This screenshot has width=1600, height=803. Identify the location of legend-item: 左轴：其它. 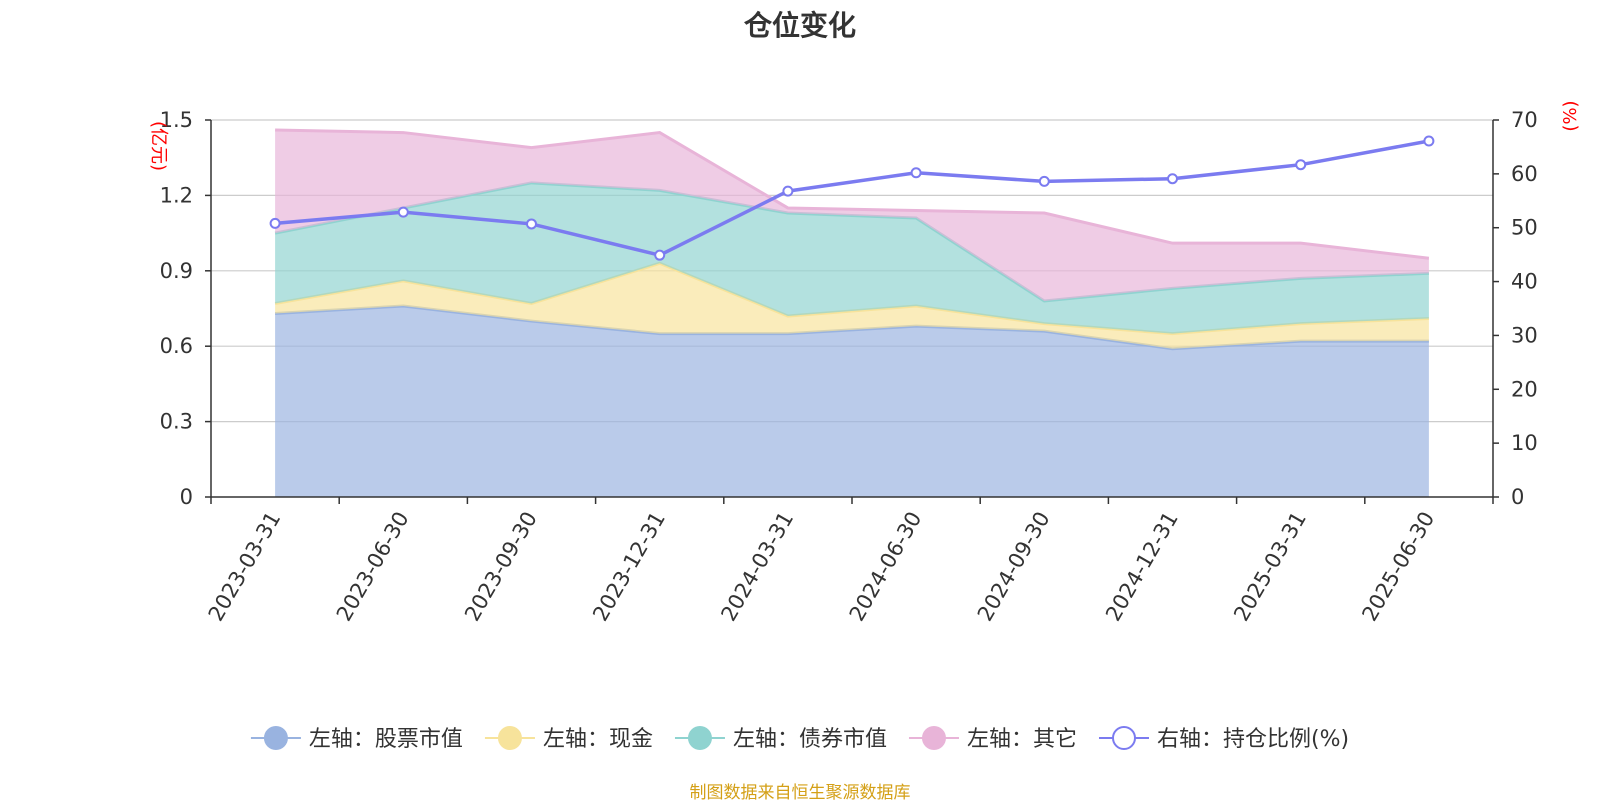
(992, 739).